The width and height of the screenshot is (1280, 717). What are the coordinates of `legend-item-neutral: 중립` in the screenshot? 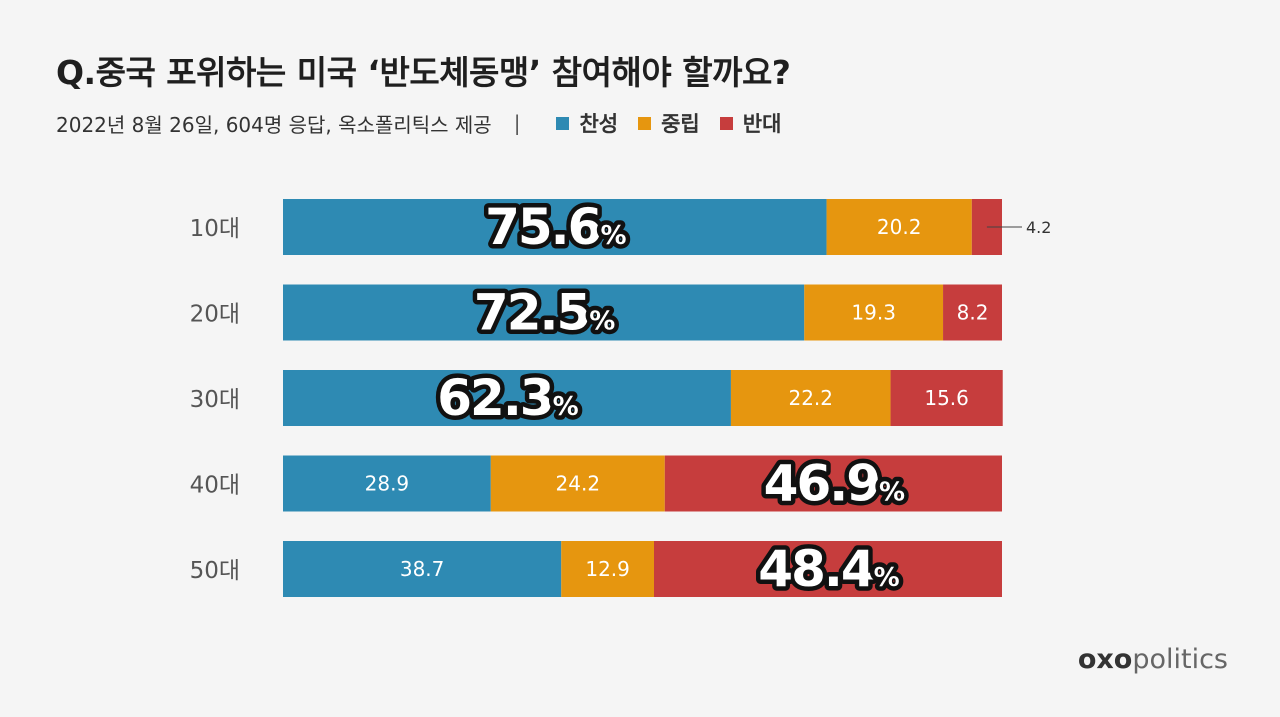 It's located at (669, 123).